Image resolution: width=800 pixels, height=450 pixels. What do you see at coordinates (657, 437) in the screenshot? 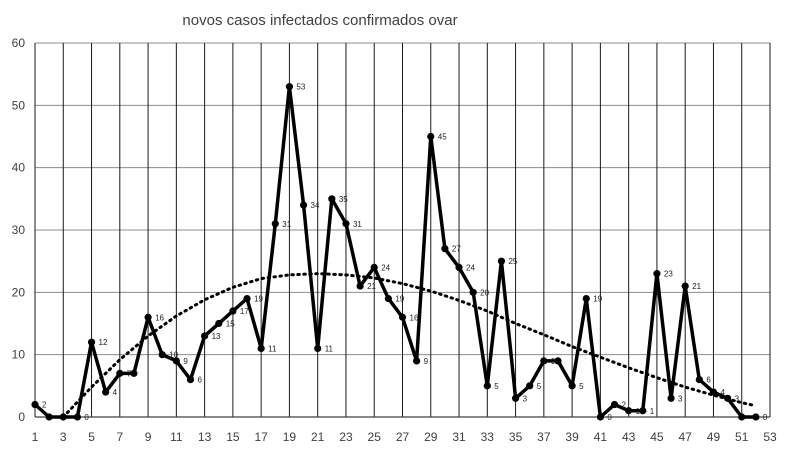
I see `x-tick-label: 45` at bounding box center [657, 437].